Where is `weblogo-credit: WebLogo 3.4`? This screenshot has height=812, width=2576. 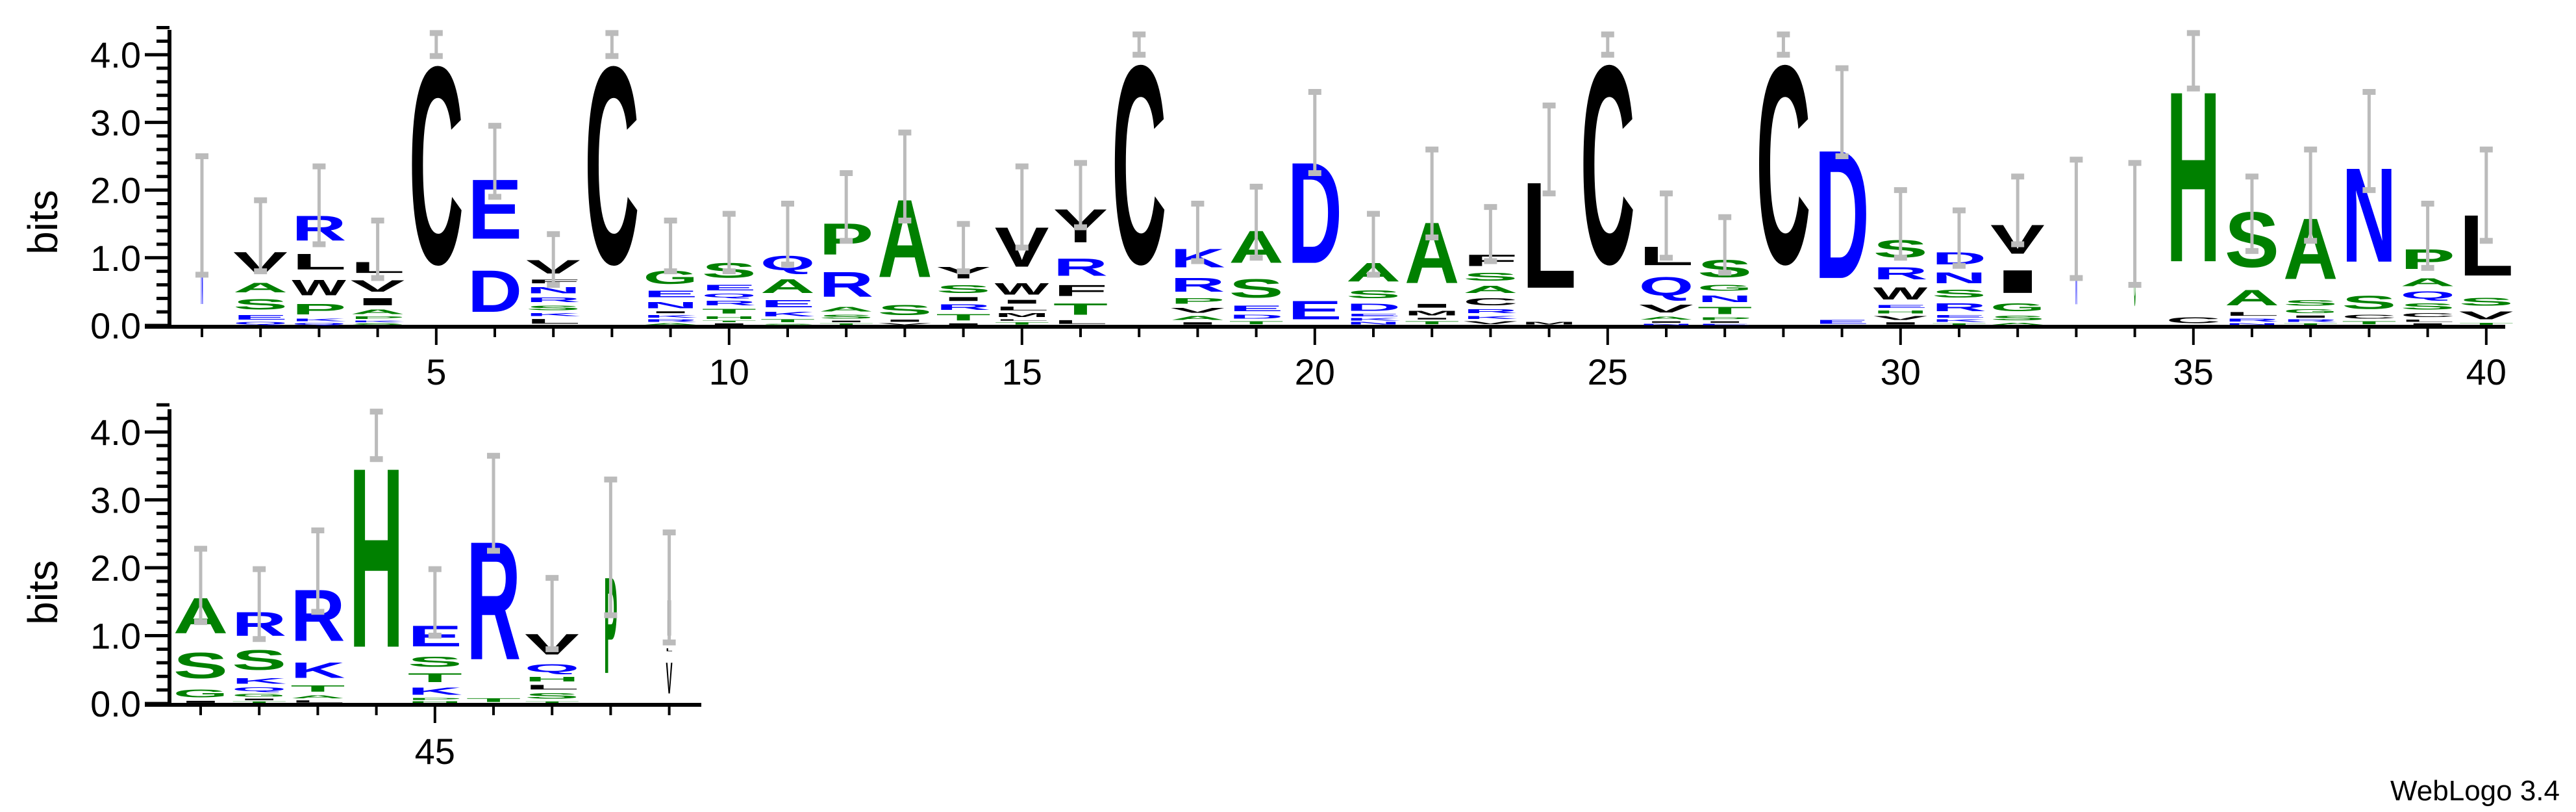 weblogo-credit: WebLogo 3.4 is located at coordinates (2475, 791).